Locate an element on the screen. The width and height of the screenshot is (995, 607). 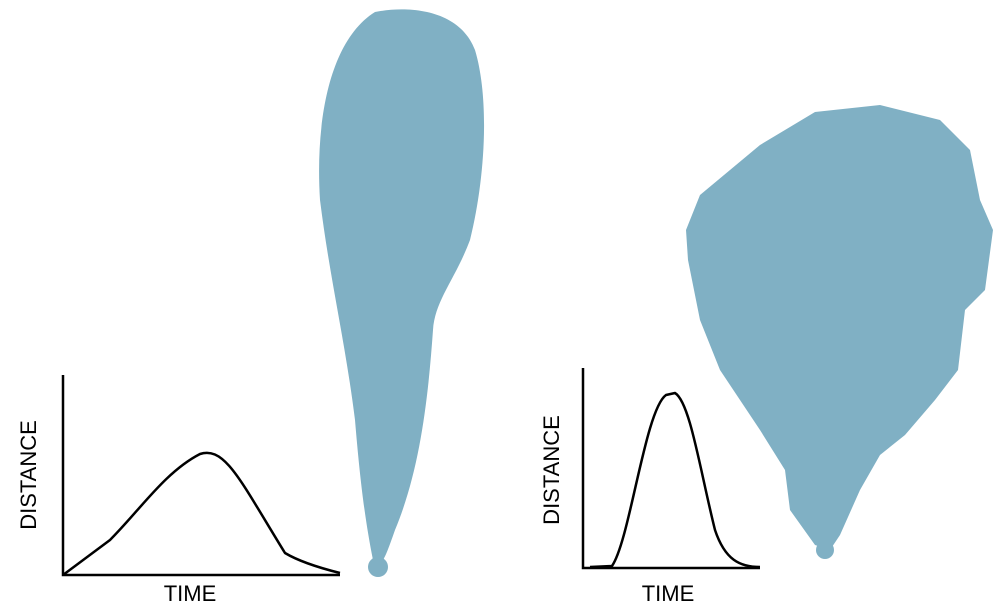
graph-axes is located at coordinates (670, 469).